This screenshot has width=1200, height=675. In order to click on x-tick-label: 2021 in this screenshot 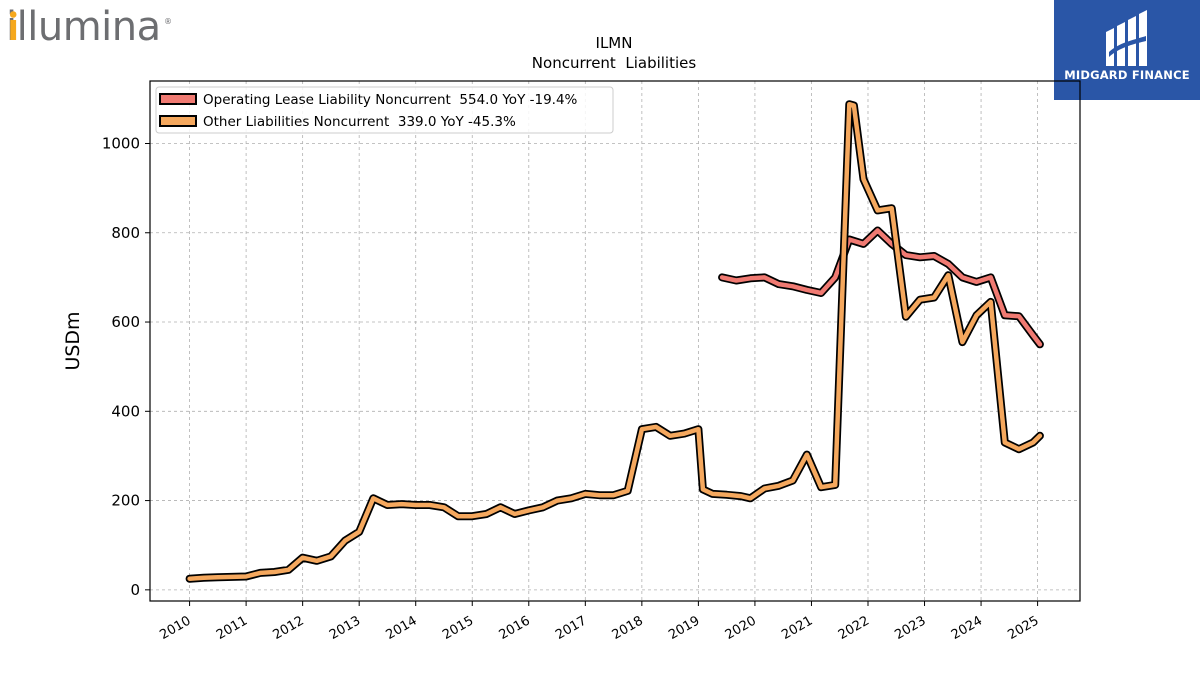, I will do `click(797, 628)`.